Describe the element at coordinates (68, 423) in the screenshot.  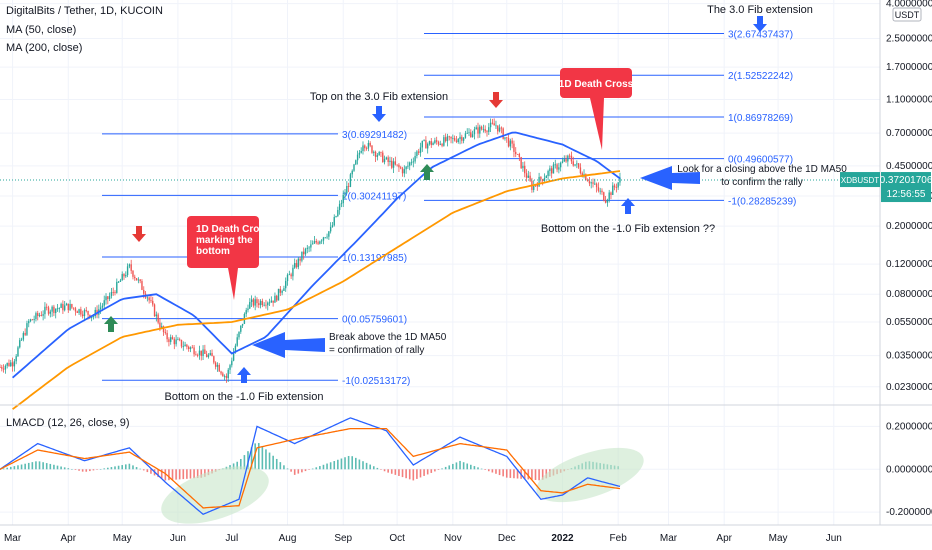
I see `macd-legend: LMACD (12, 26, close, 9)` at that location.